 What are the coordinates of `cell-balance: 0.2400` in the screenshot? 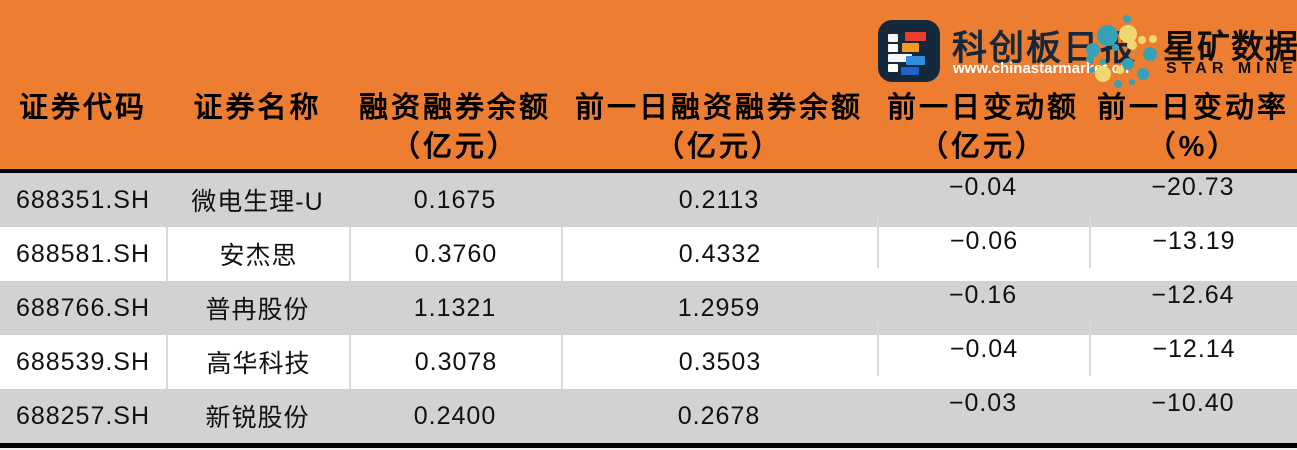 It's located at (455, 415).